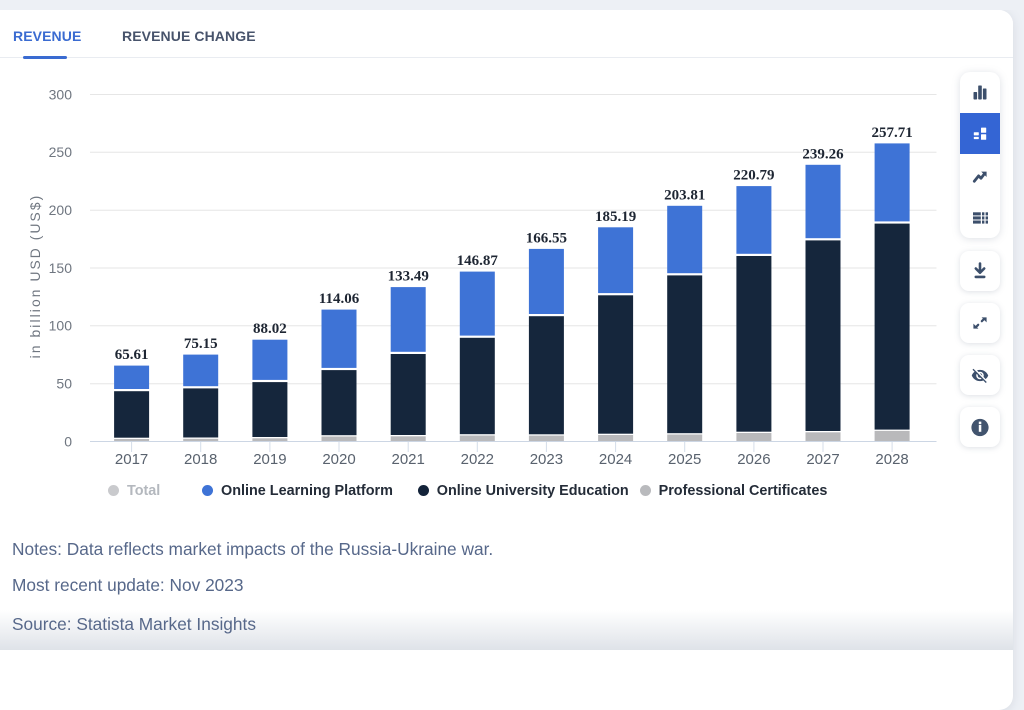  Describe the element at coordinates (339, 299) in the screenshot. I see `svg-text: 114.06` at that location.